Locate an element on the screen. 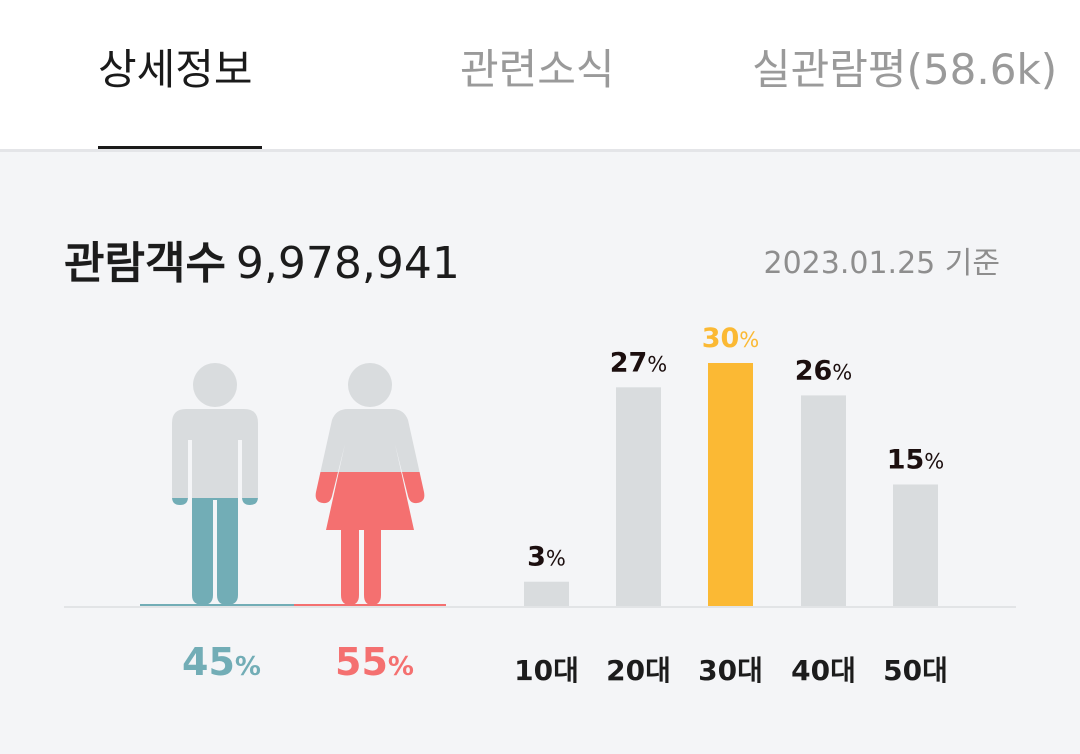  age-category-label-3: 30대 is located at coordinates (730, 670).